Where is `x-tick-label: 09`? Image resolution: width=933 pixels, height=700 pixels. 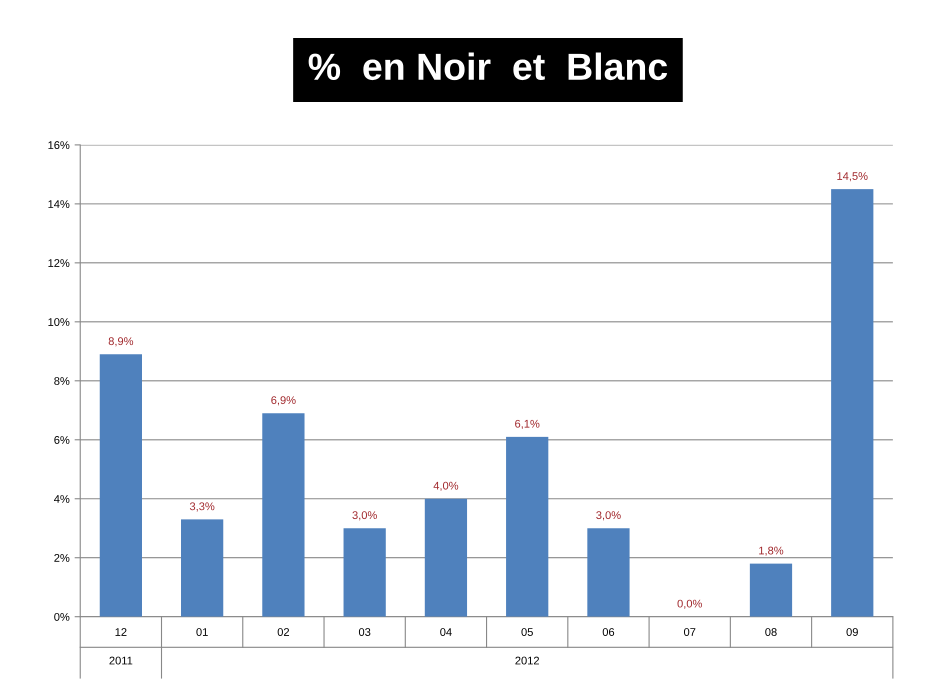
x-tick-label: 09 is located at coordinates (852, 632).